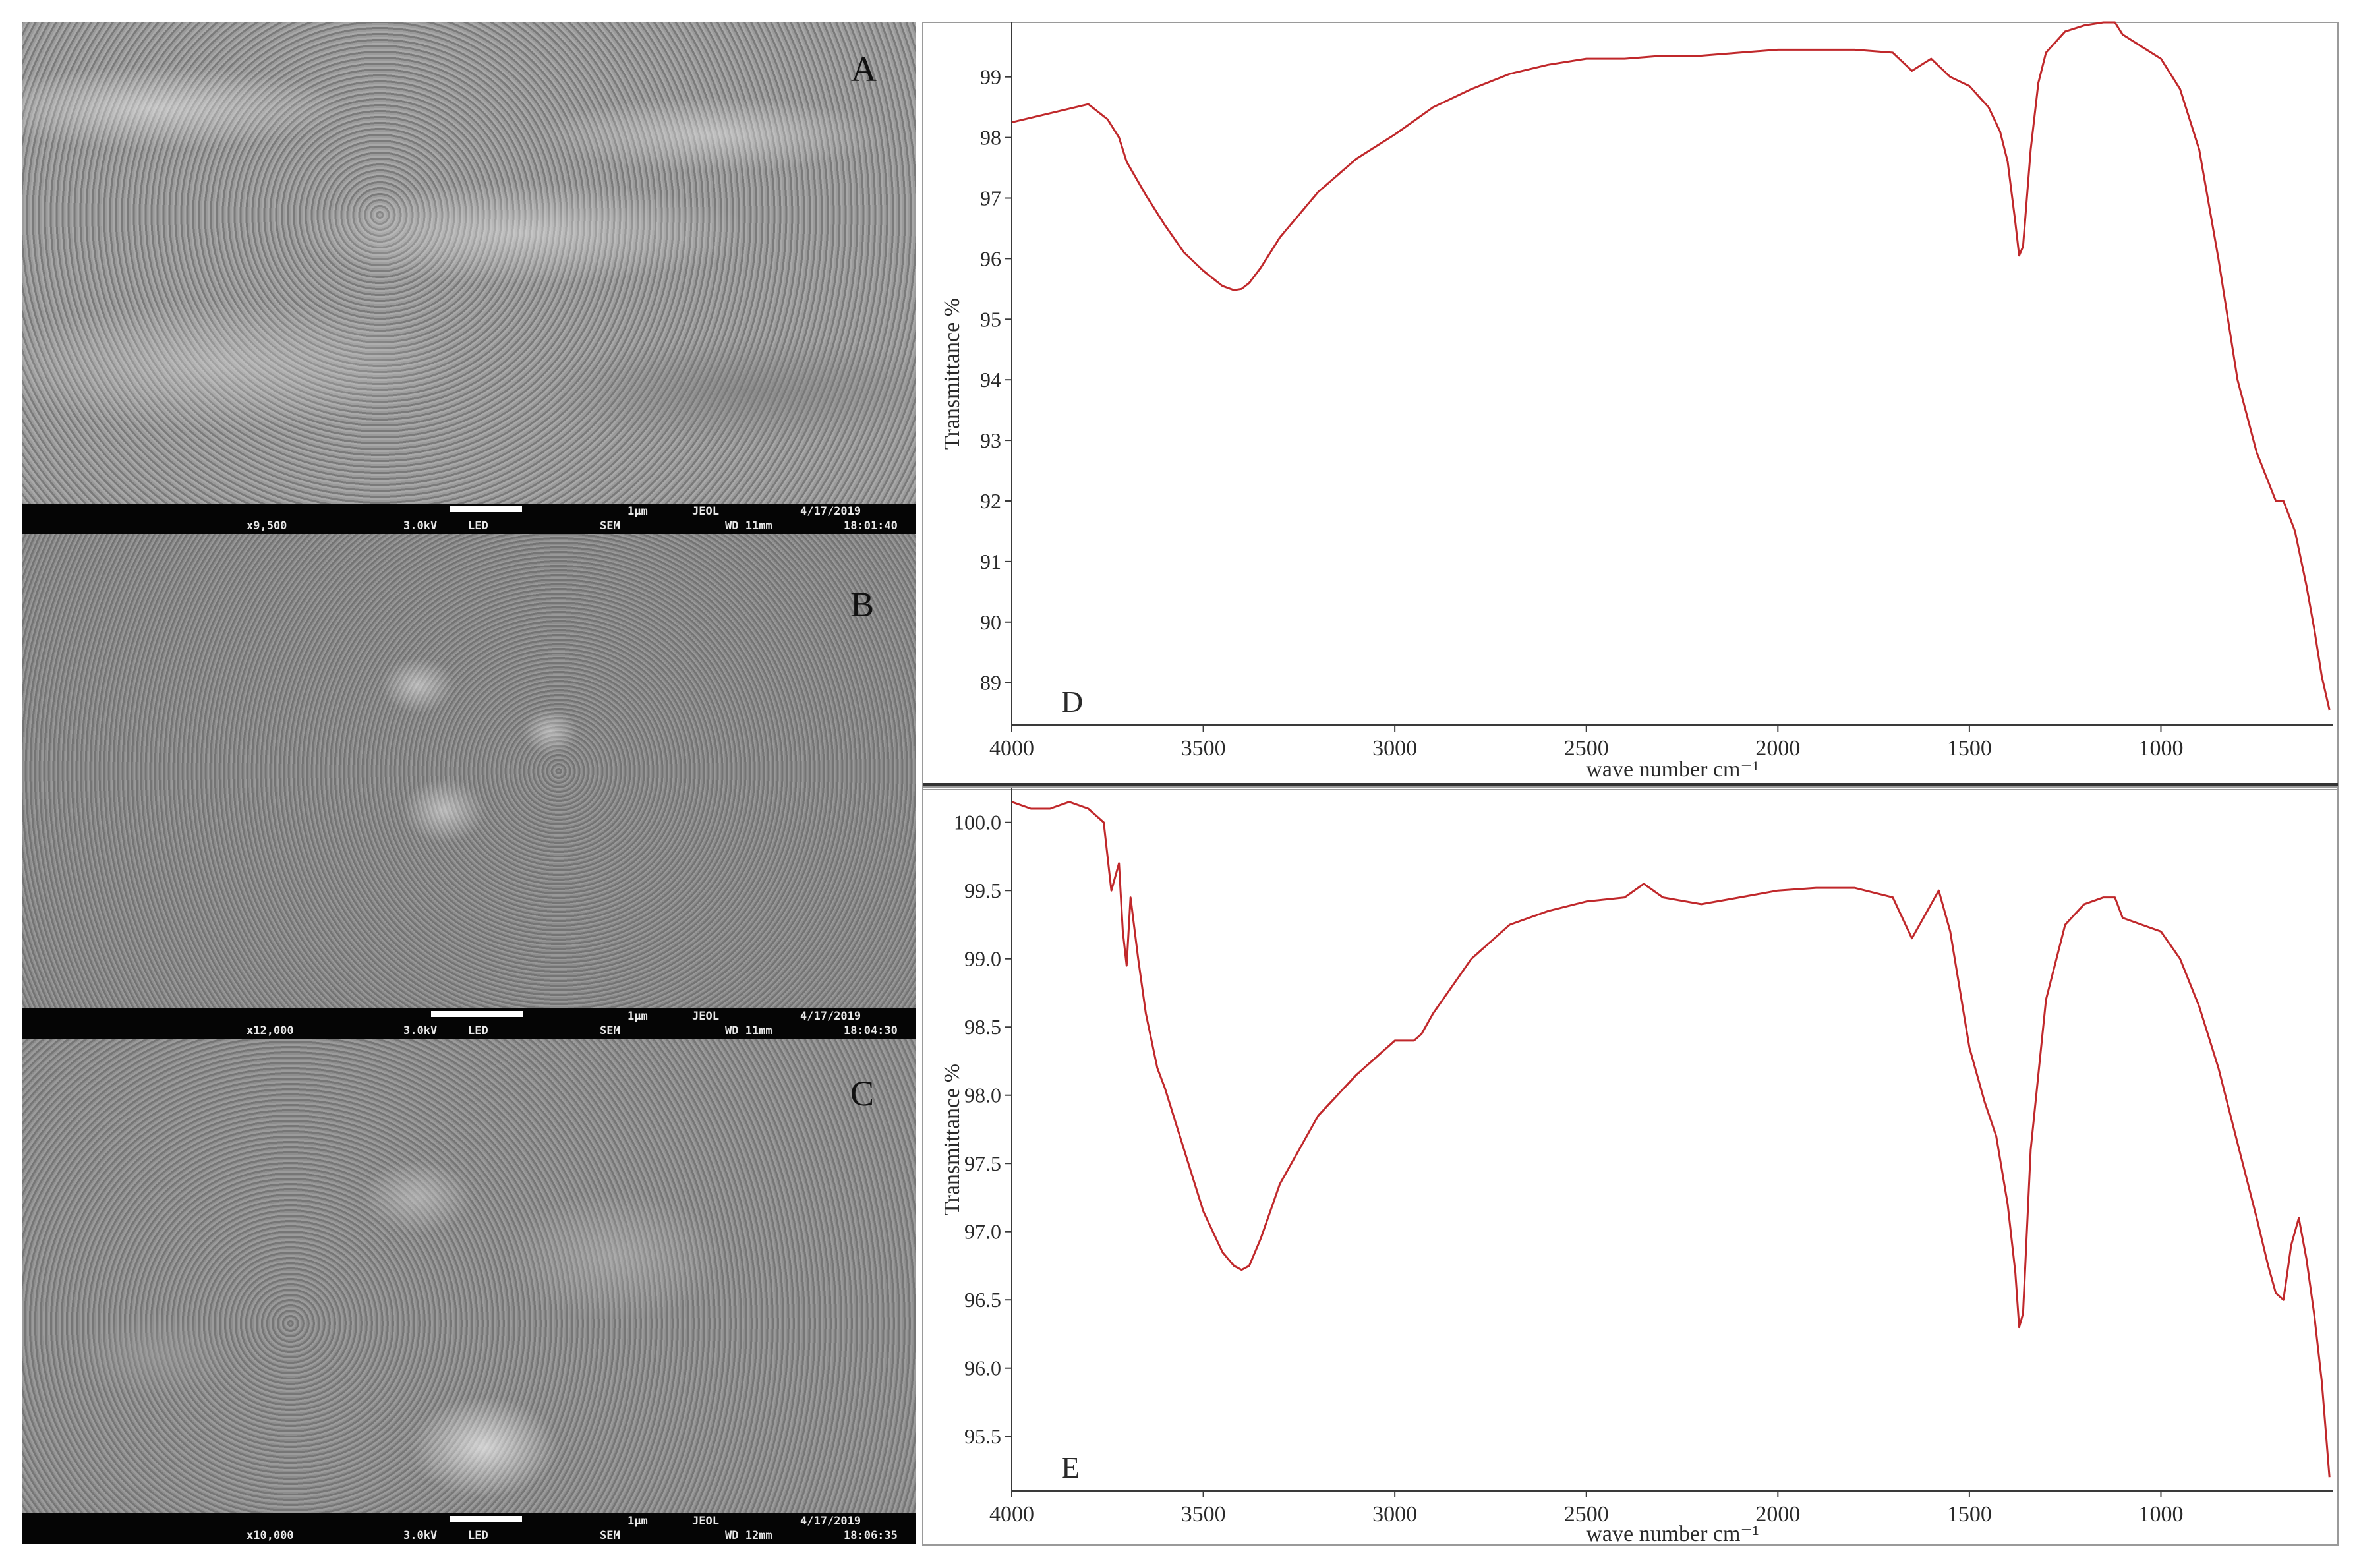  What do you see at coordinates (983, 1163) in the screenshot?
I see `y-tick-label-e-4: 97.5` at bounding box center [983, 1163].